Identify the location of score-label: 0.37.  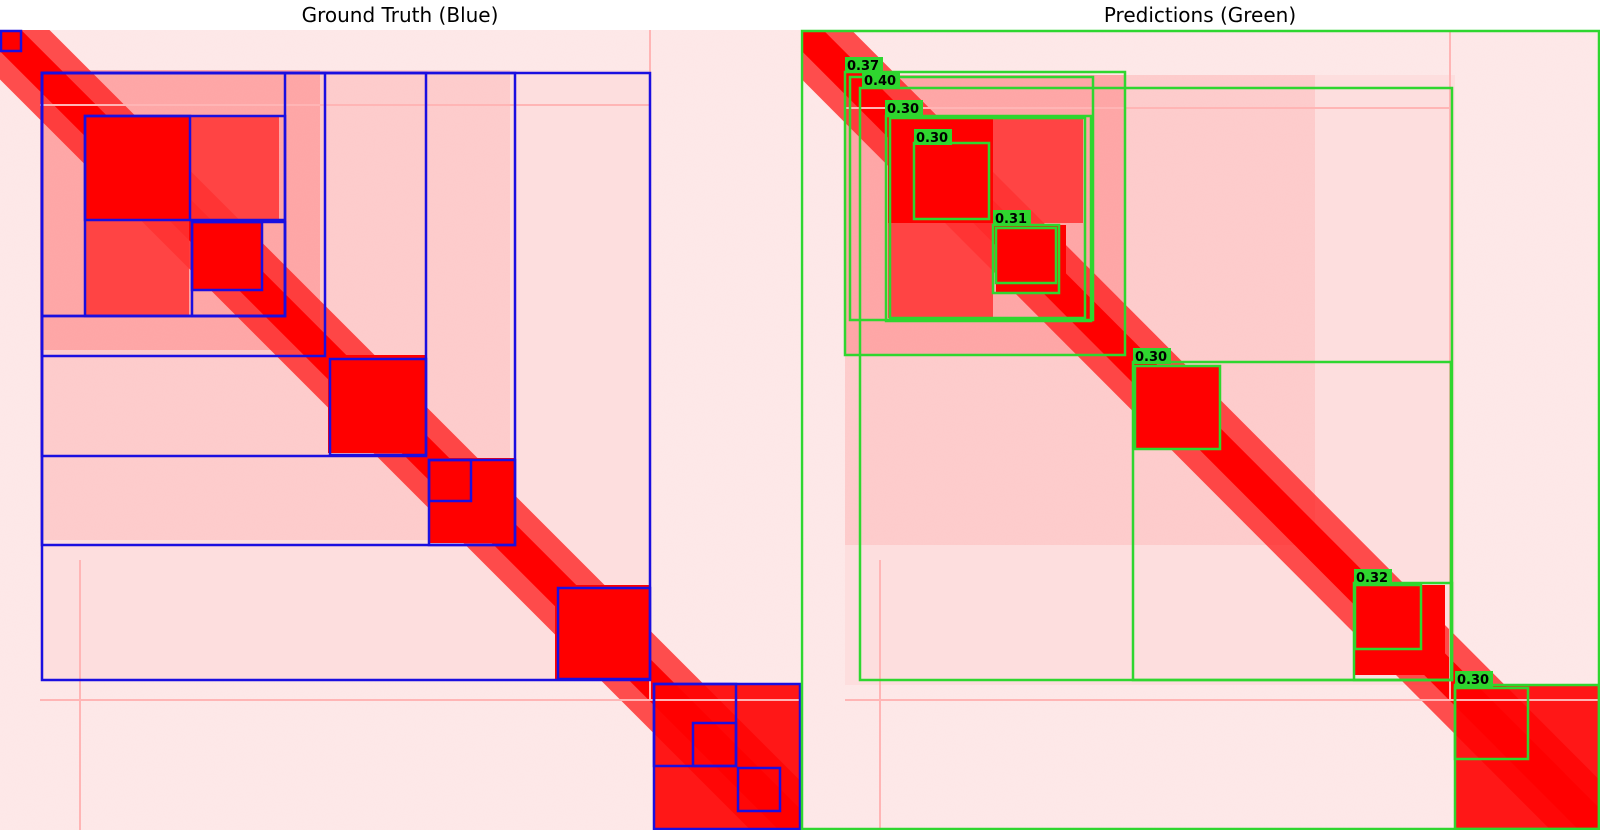
(863, 66).